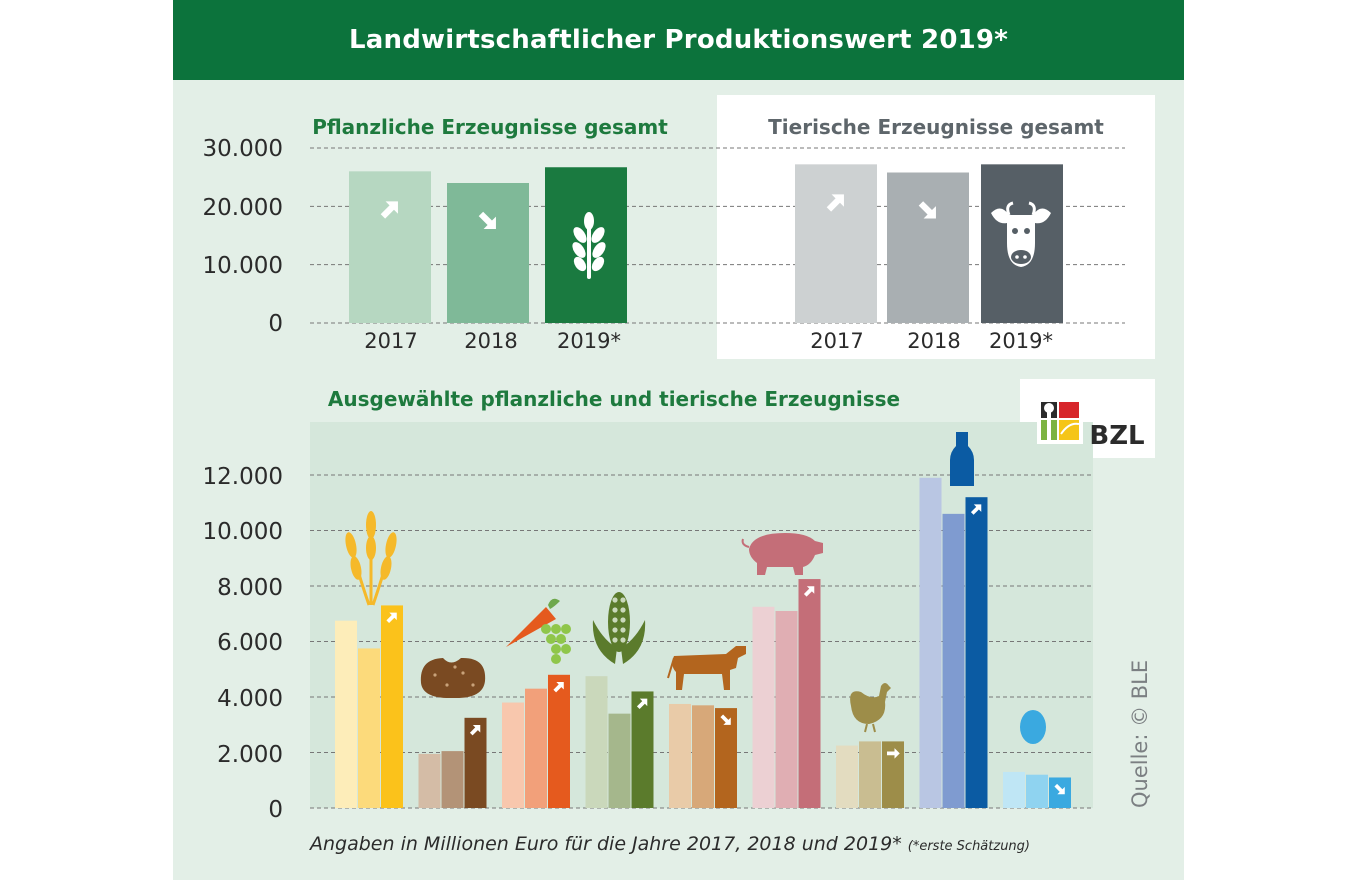 The image size is (1368, 880). Describe the element at coordinates (706, 668) in the screenshot. I see `cattle-icon` at that location.